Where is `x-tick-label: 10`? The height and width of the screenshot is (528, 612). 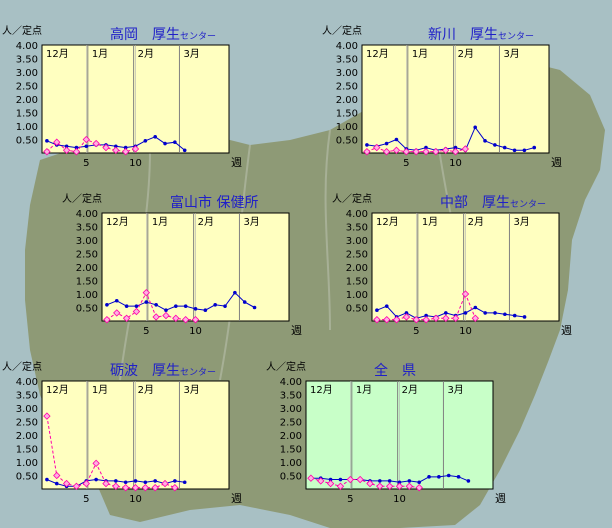 x-tick-label: 10 is located at coordinates (135, 163).